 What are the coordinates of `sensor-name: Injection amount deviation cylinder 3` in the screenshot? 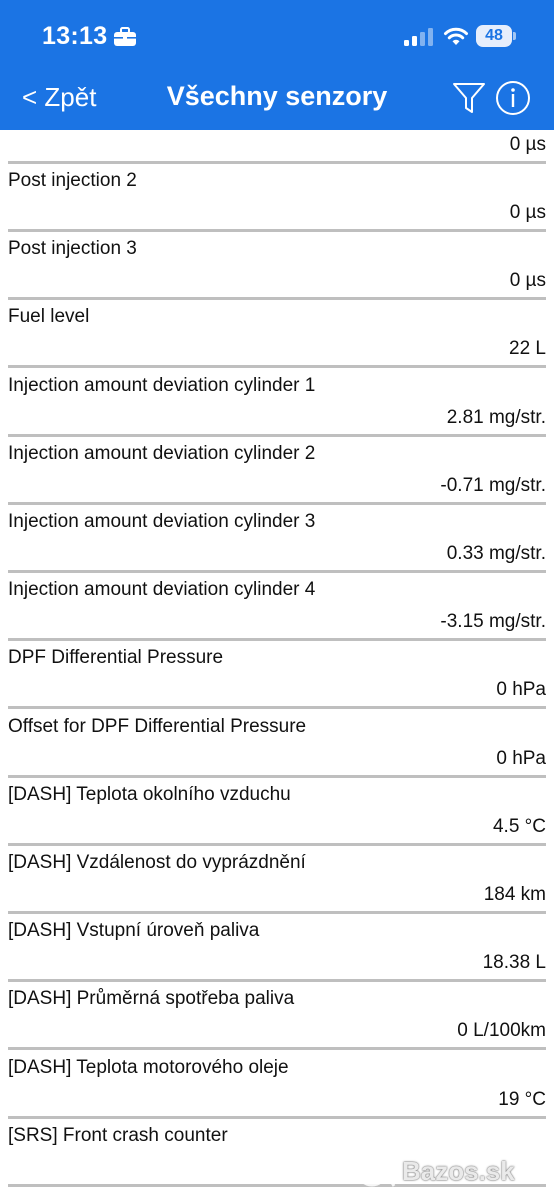 It's located at (162, 521).